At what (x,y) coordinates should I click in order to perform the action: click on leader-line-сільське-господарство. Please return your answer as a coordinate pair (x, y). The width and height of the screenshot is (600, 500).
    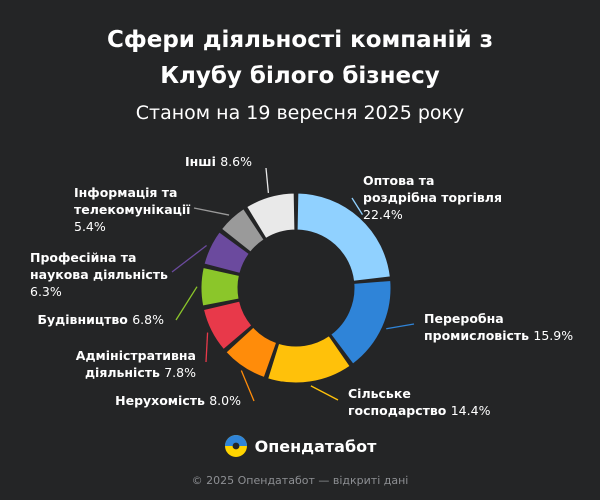
    Looking at the image, I should click on (324, 393).